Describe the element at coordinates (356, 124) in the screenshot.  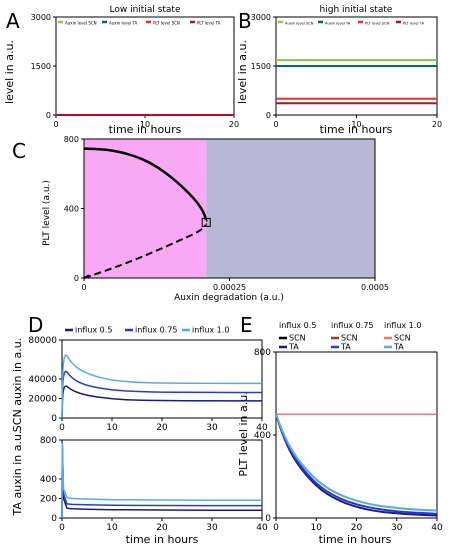
I see `panel-b-xtick-label: 10` at that location.